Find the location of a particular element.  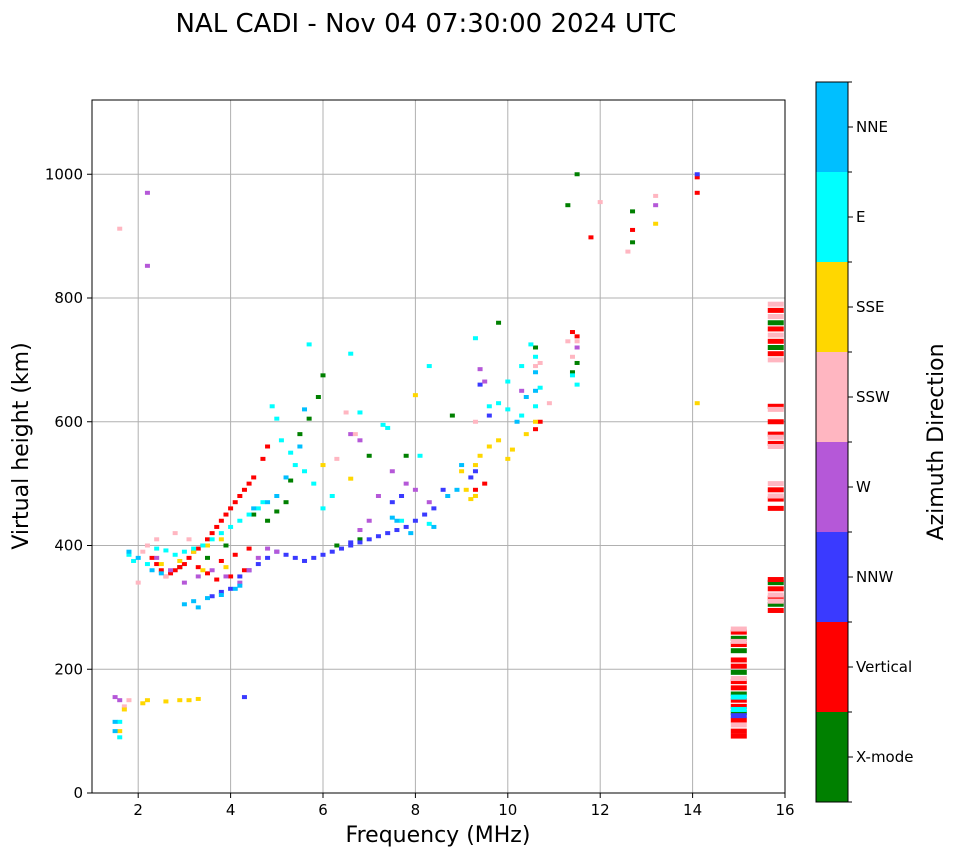

colorbar-frame is located at coordinates (832, 442).